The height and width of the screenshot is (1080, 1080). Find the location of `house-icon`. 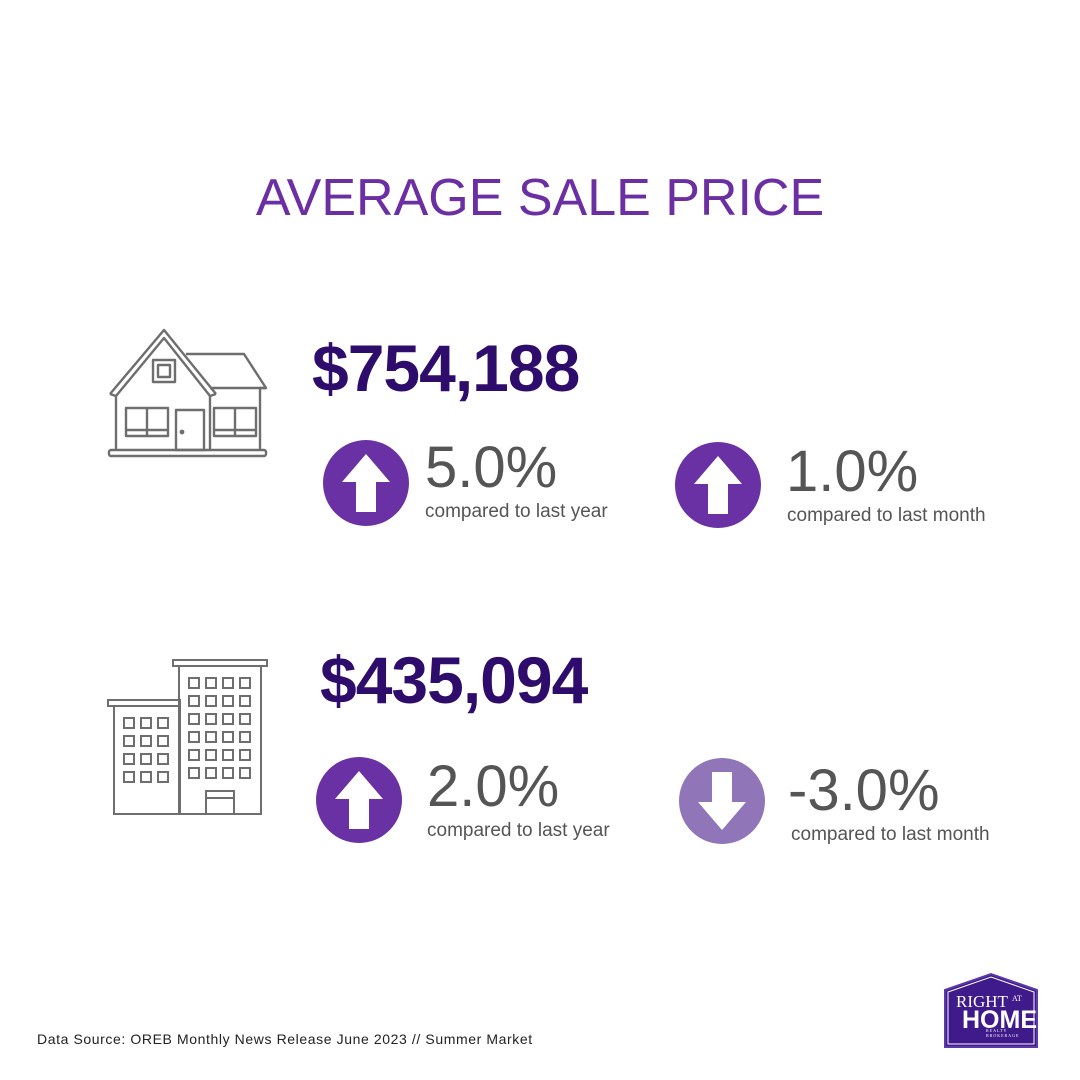

house-icon is located at coordinates (188, 397).